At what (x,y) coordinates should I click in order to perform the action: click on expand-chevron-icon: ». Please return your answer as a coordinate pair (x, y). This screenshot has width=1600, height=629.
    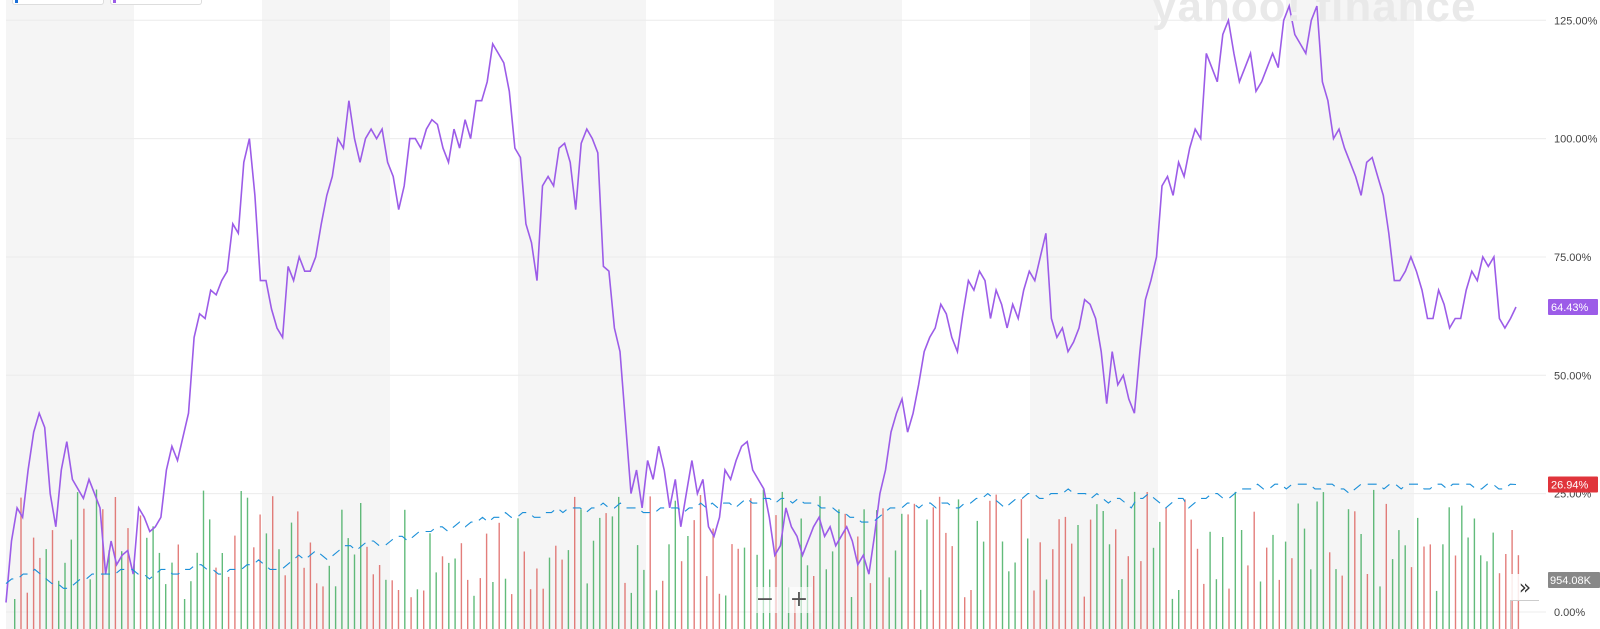
    Looking at the image, I should click on (1525, 587).